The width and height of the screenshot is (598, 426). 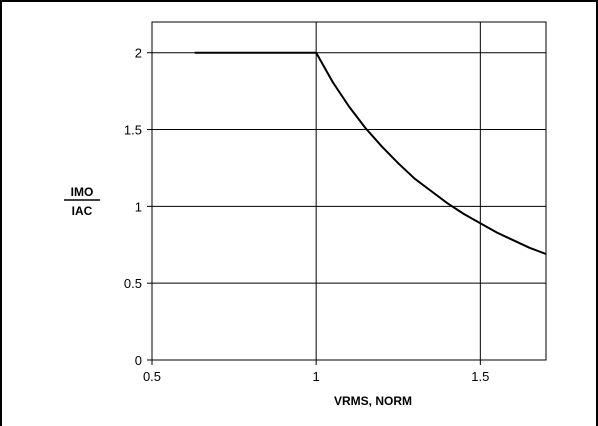 I want to click on y-tick-label: 1, so click(x=138, y=206).